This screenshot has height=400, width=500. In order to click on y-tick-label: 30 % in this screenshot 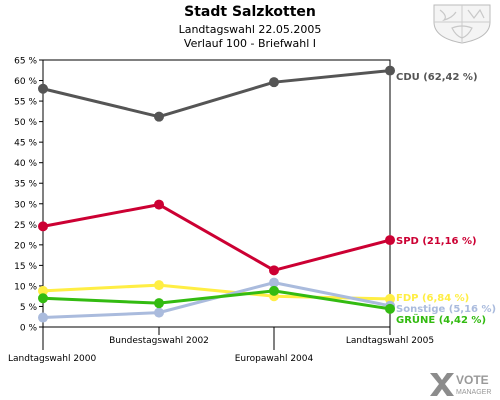, I will do `click(25, 205)`.